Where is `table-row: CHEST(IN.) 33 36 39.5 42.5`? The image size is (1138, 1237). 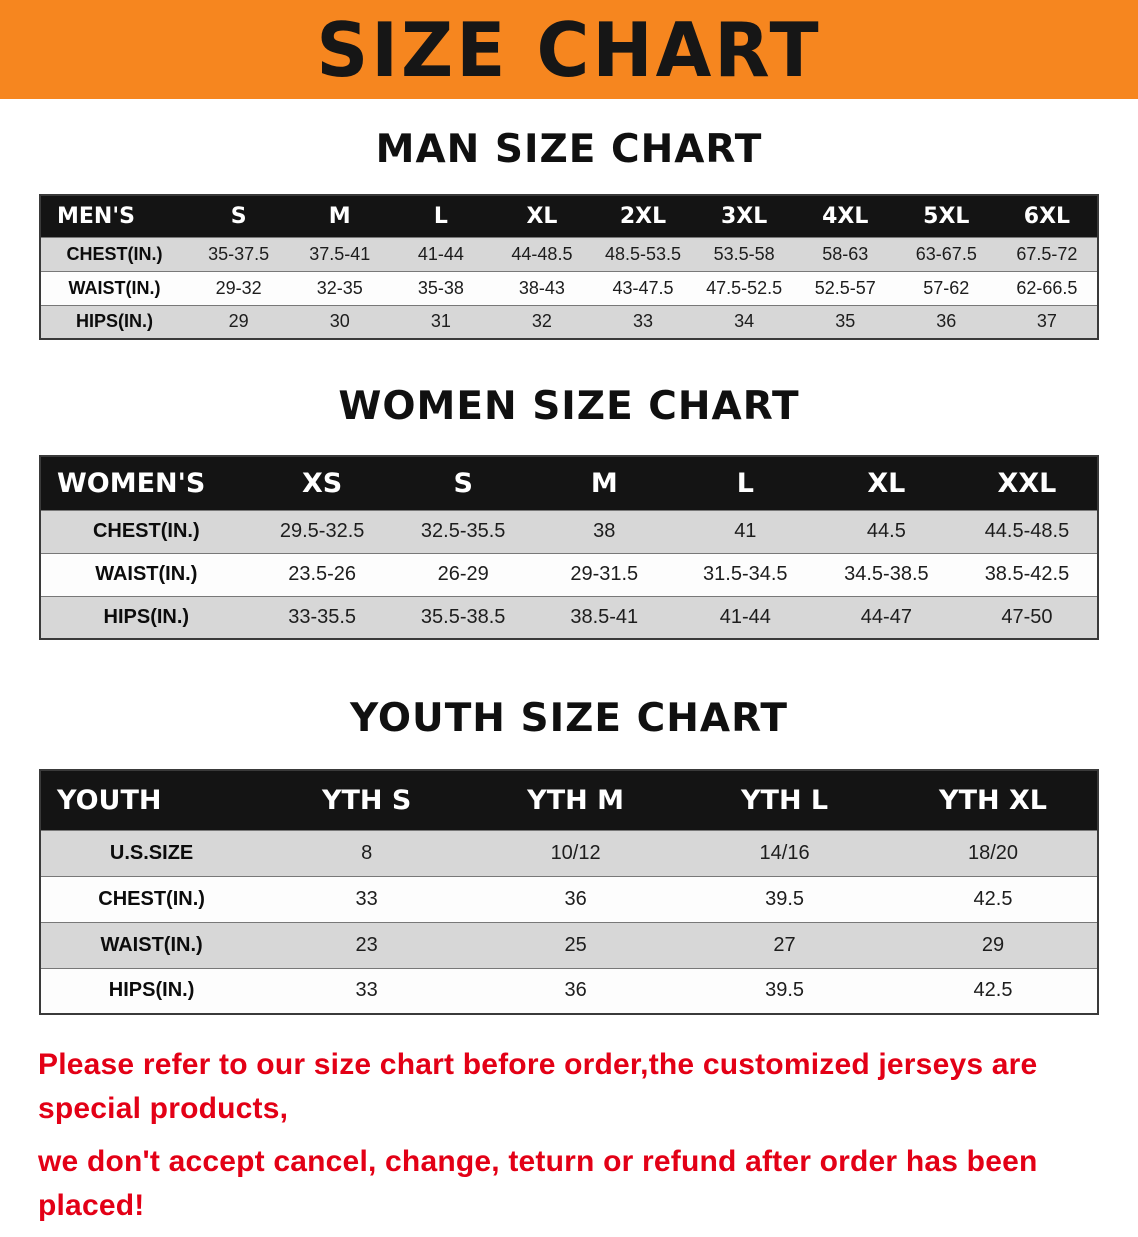
table-row: CHEST(IN.) 33 36 39.5 42.5 is located at coordinates (569, 899).